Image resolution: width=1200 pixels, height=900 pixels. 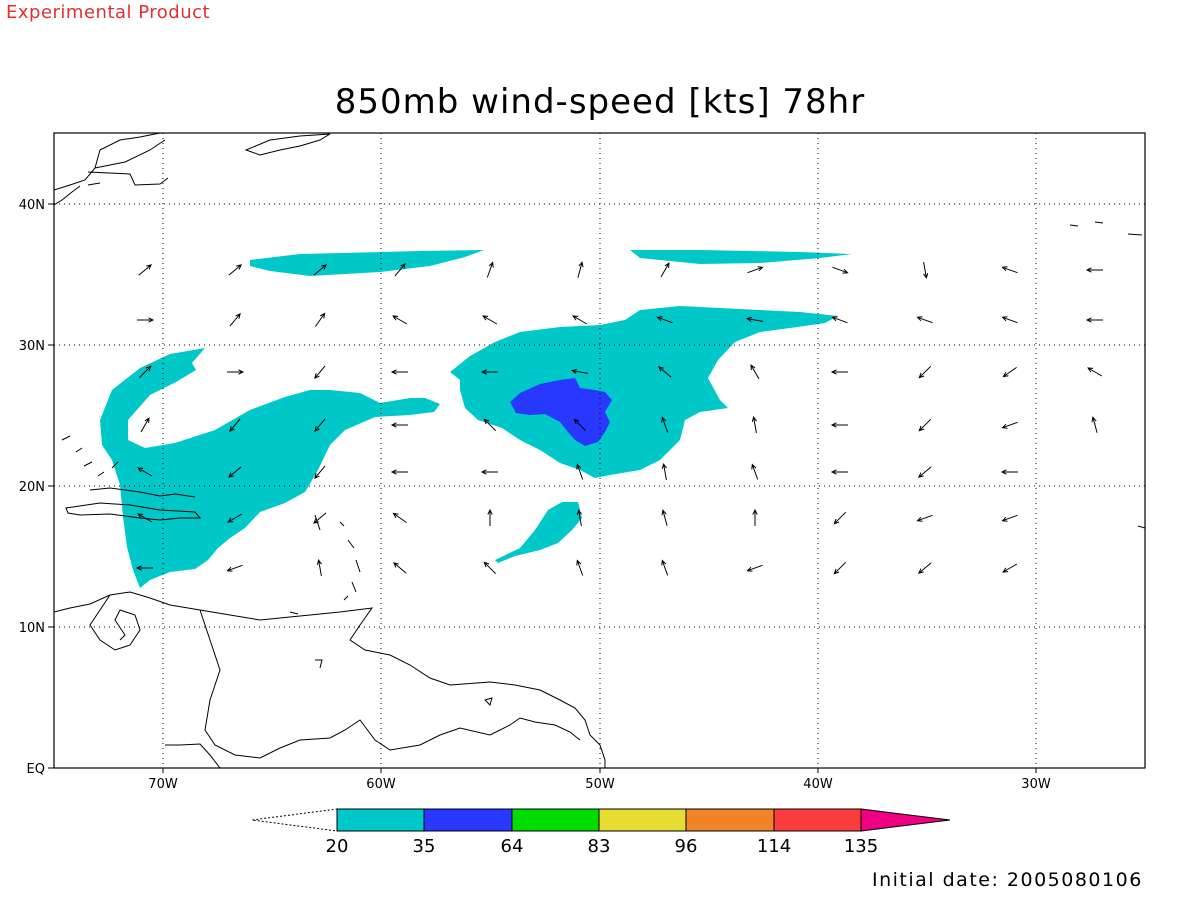 What do you see at coordinates (32, 205) in the screenshot?
I see `lat-label-40n: 40N` at bounding box center [32, 205].